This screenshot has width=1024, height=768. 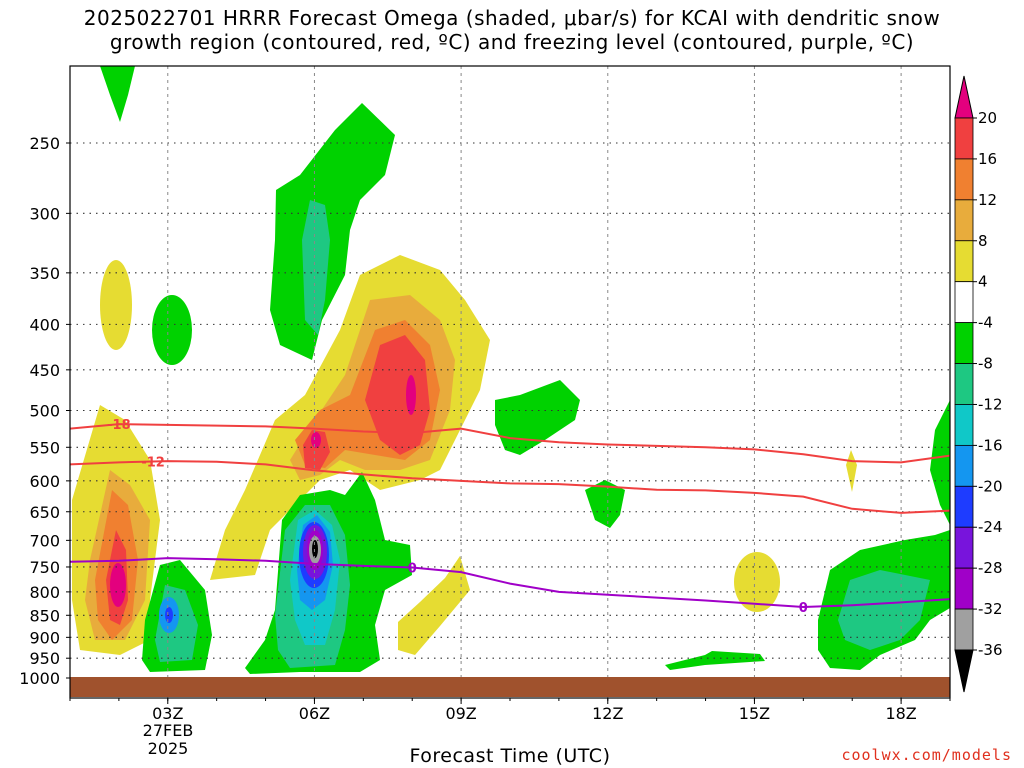 I want to click on colorbar: 20 16 12 8 4 -4 -8 -12 -16 -20 -24 -28 -32 -36, so click(x=978, y=384).